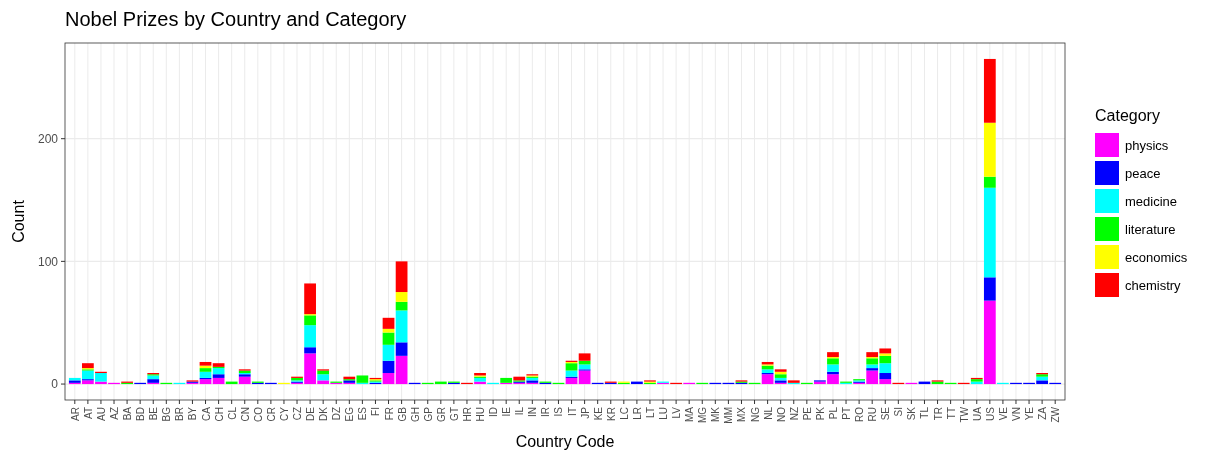  Describe the element at coordinates (729, 415) in the screenshot. I see `x-tick-label: MM` at that location.